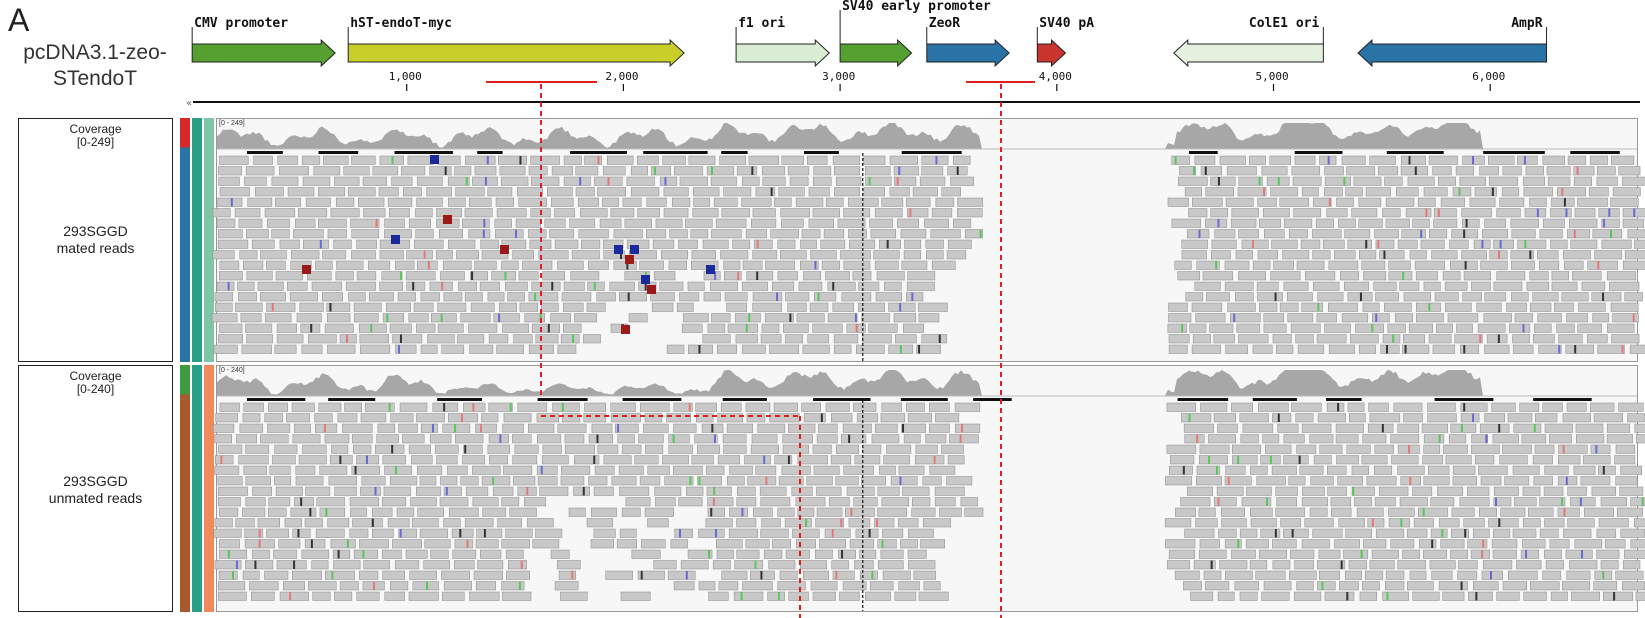 The height and width of the screenshot is (618, 1645). What do you see at coordinates (762, 23) in the screenshot?
I see `feature-label: f1 ori` at bounding box center [762, 23].